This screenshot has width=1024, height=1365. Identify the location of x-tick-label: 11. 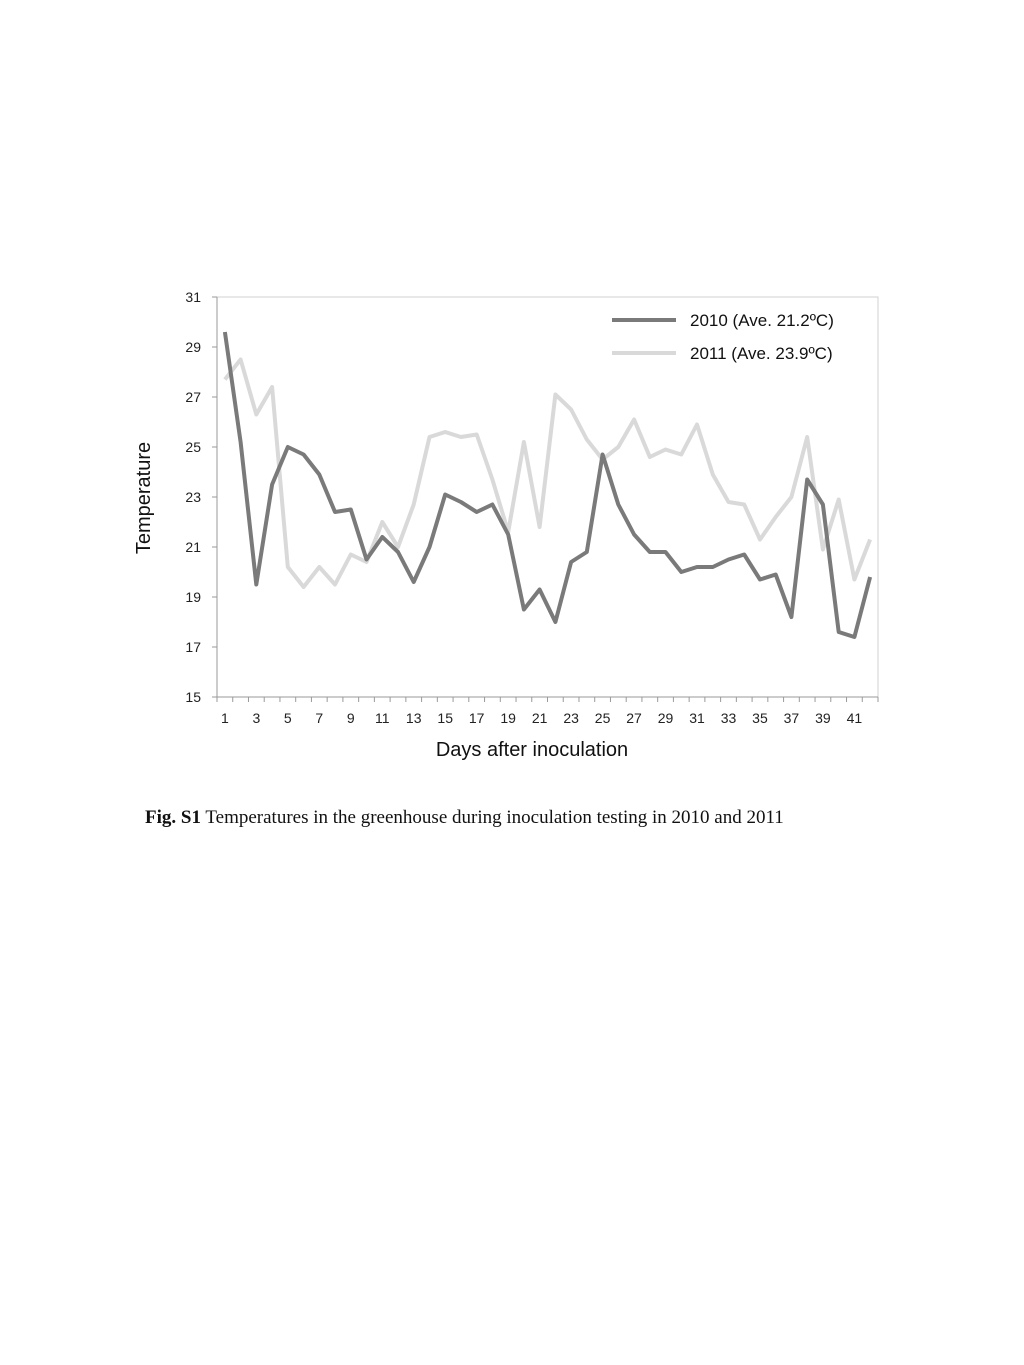
(382, 718).